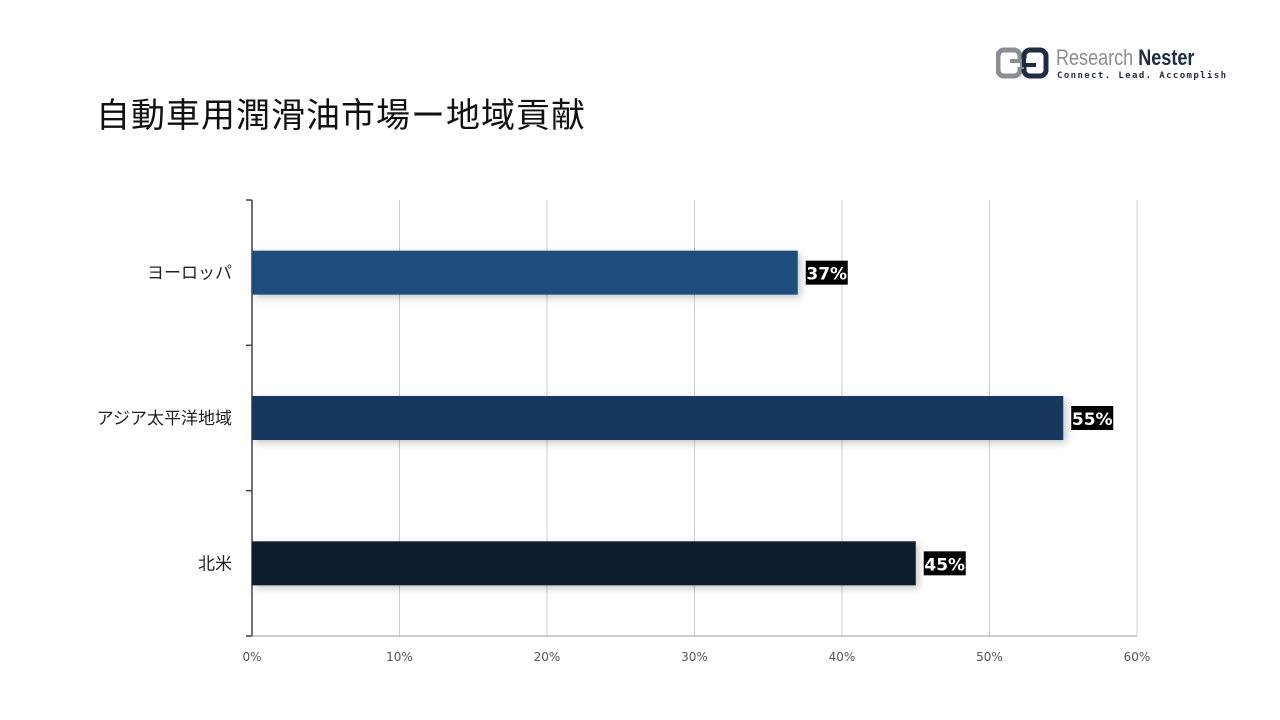  I want to click on x-tick-label: 50%, so click(989, 657).